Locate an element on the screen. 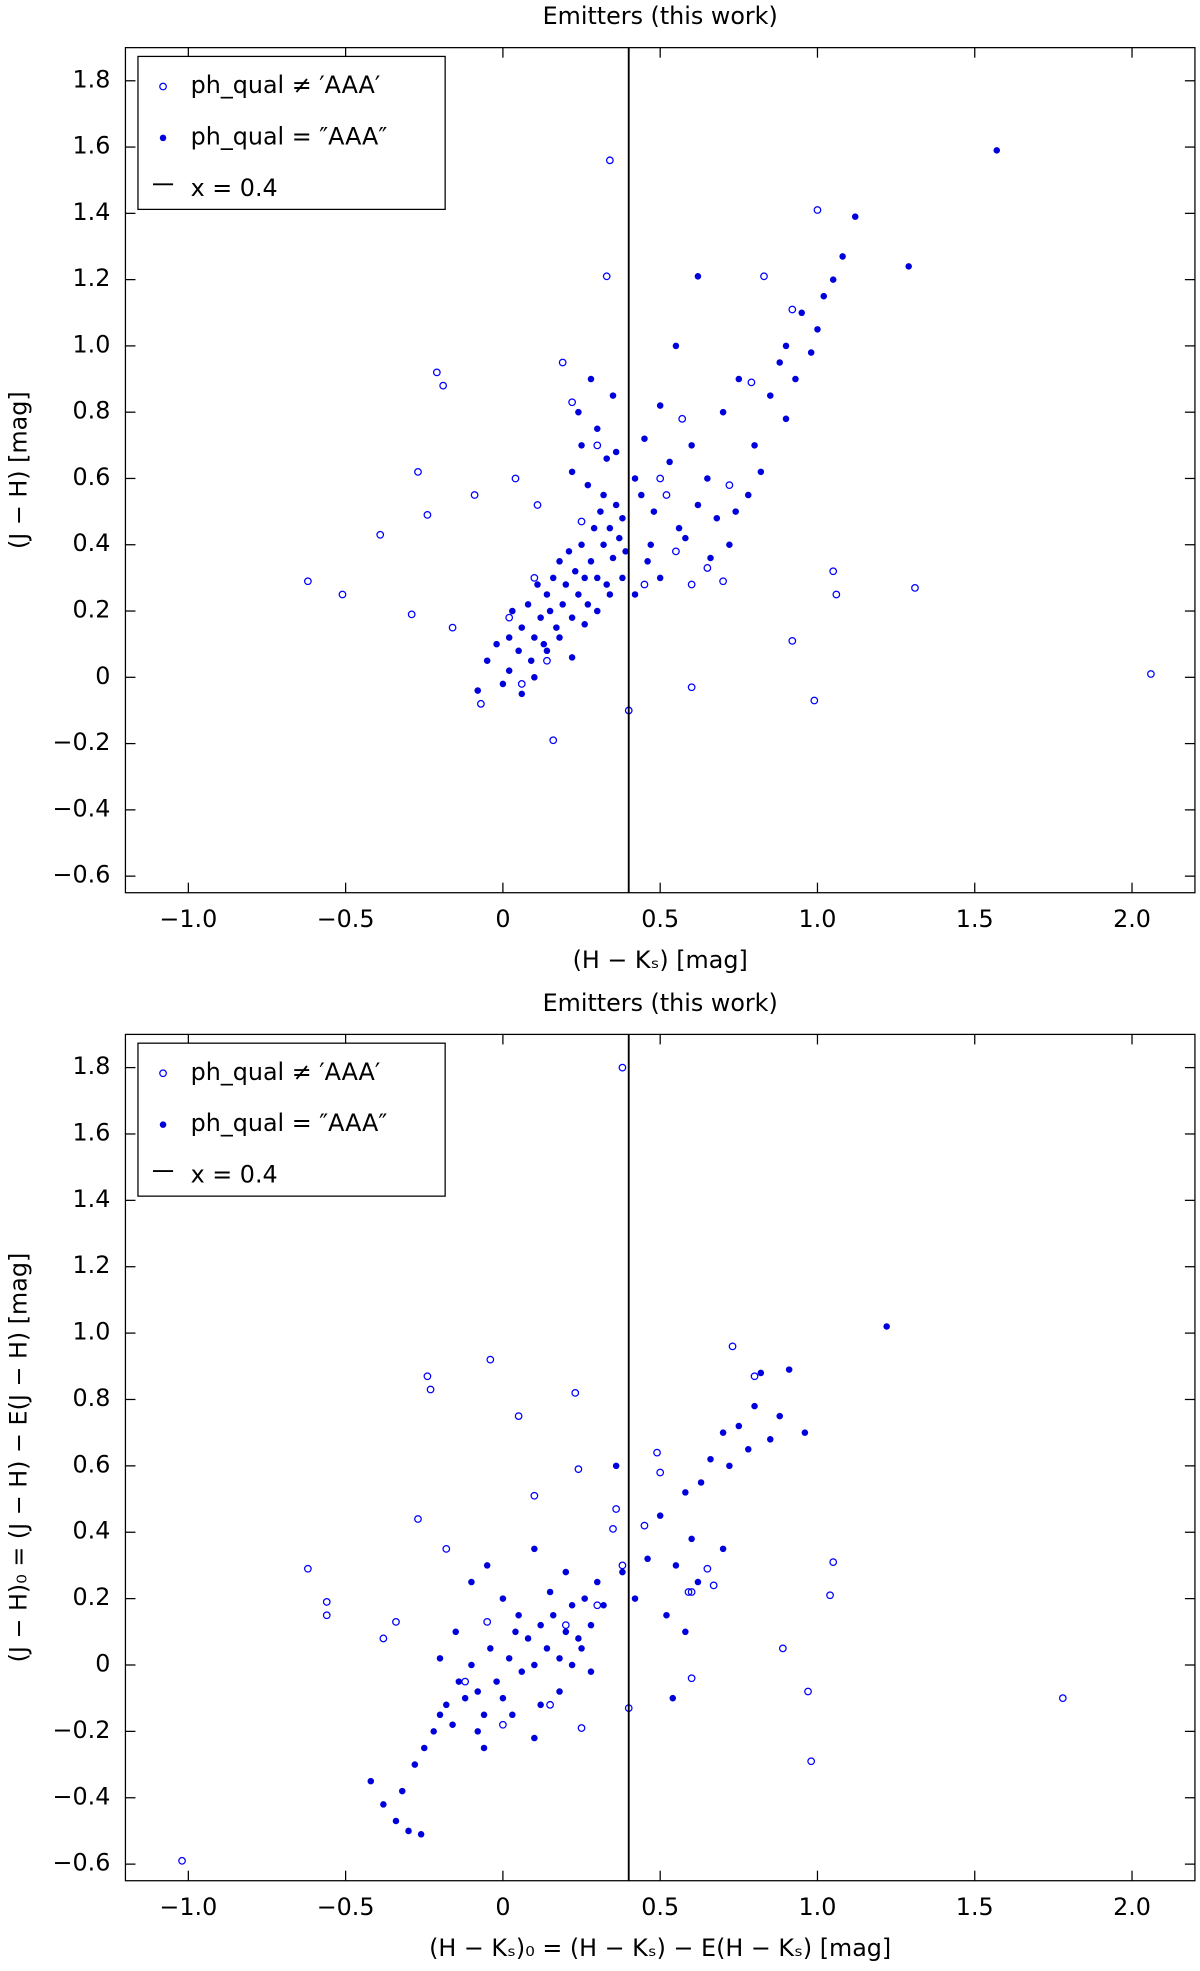  x-tick-label: 0.5 is located at coordinates (660, 1907).